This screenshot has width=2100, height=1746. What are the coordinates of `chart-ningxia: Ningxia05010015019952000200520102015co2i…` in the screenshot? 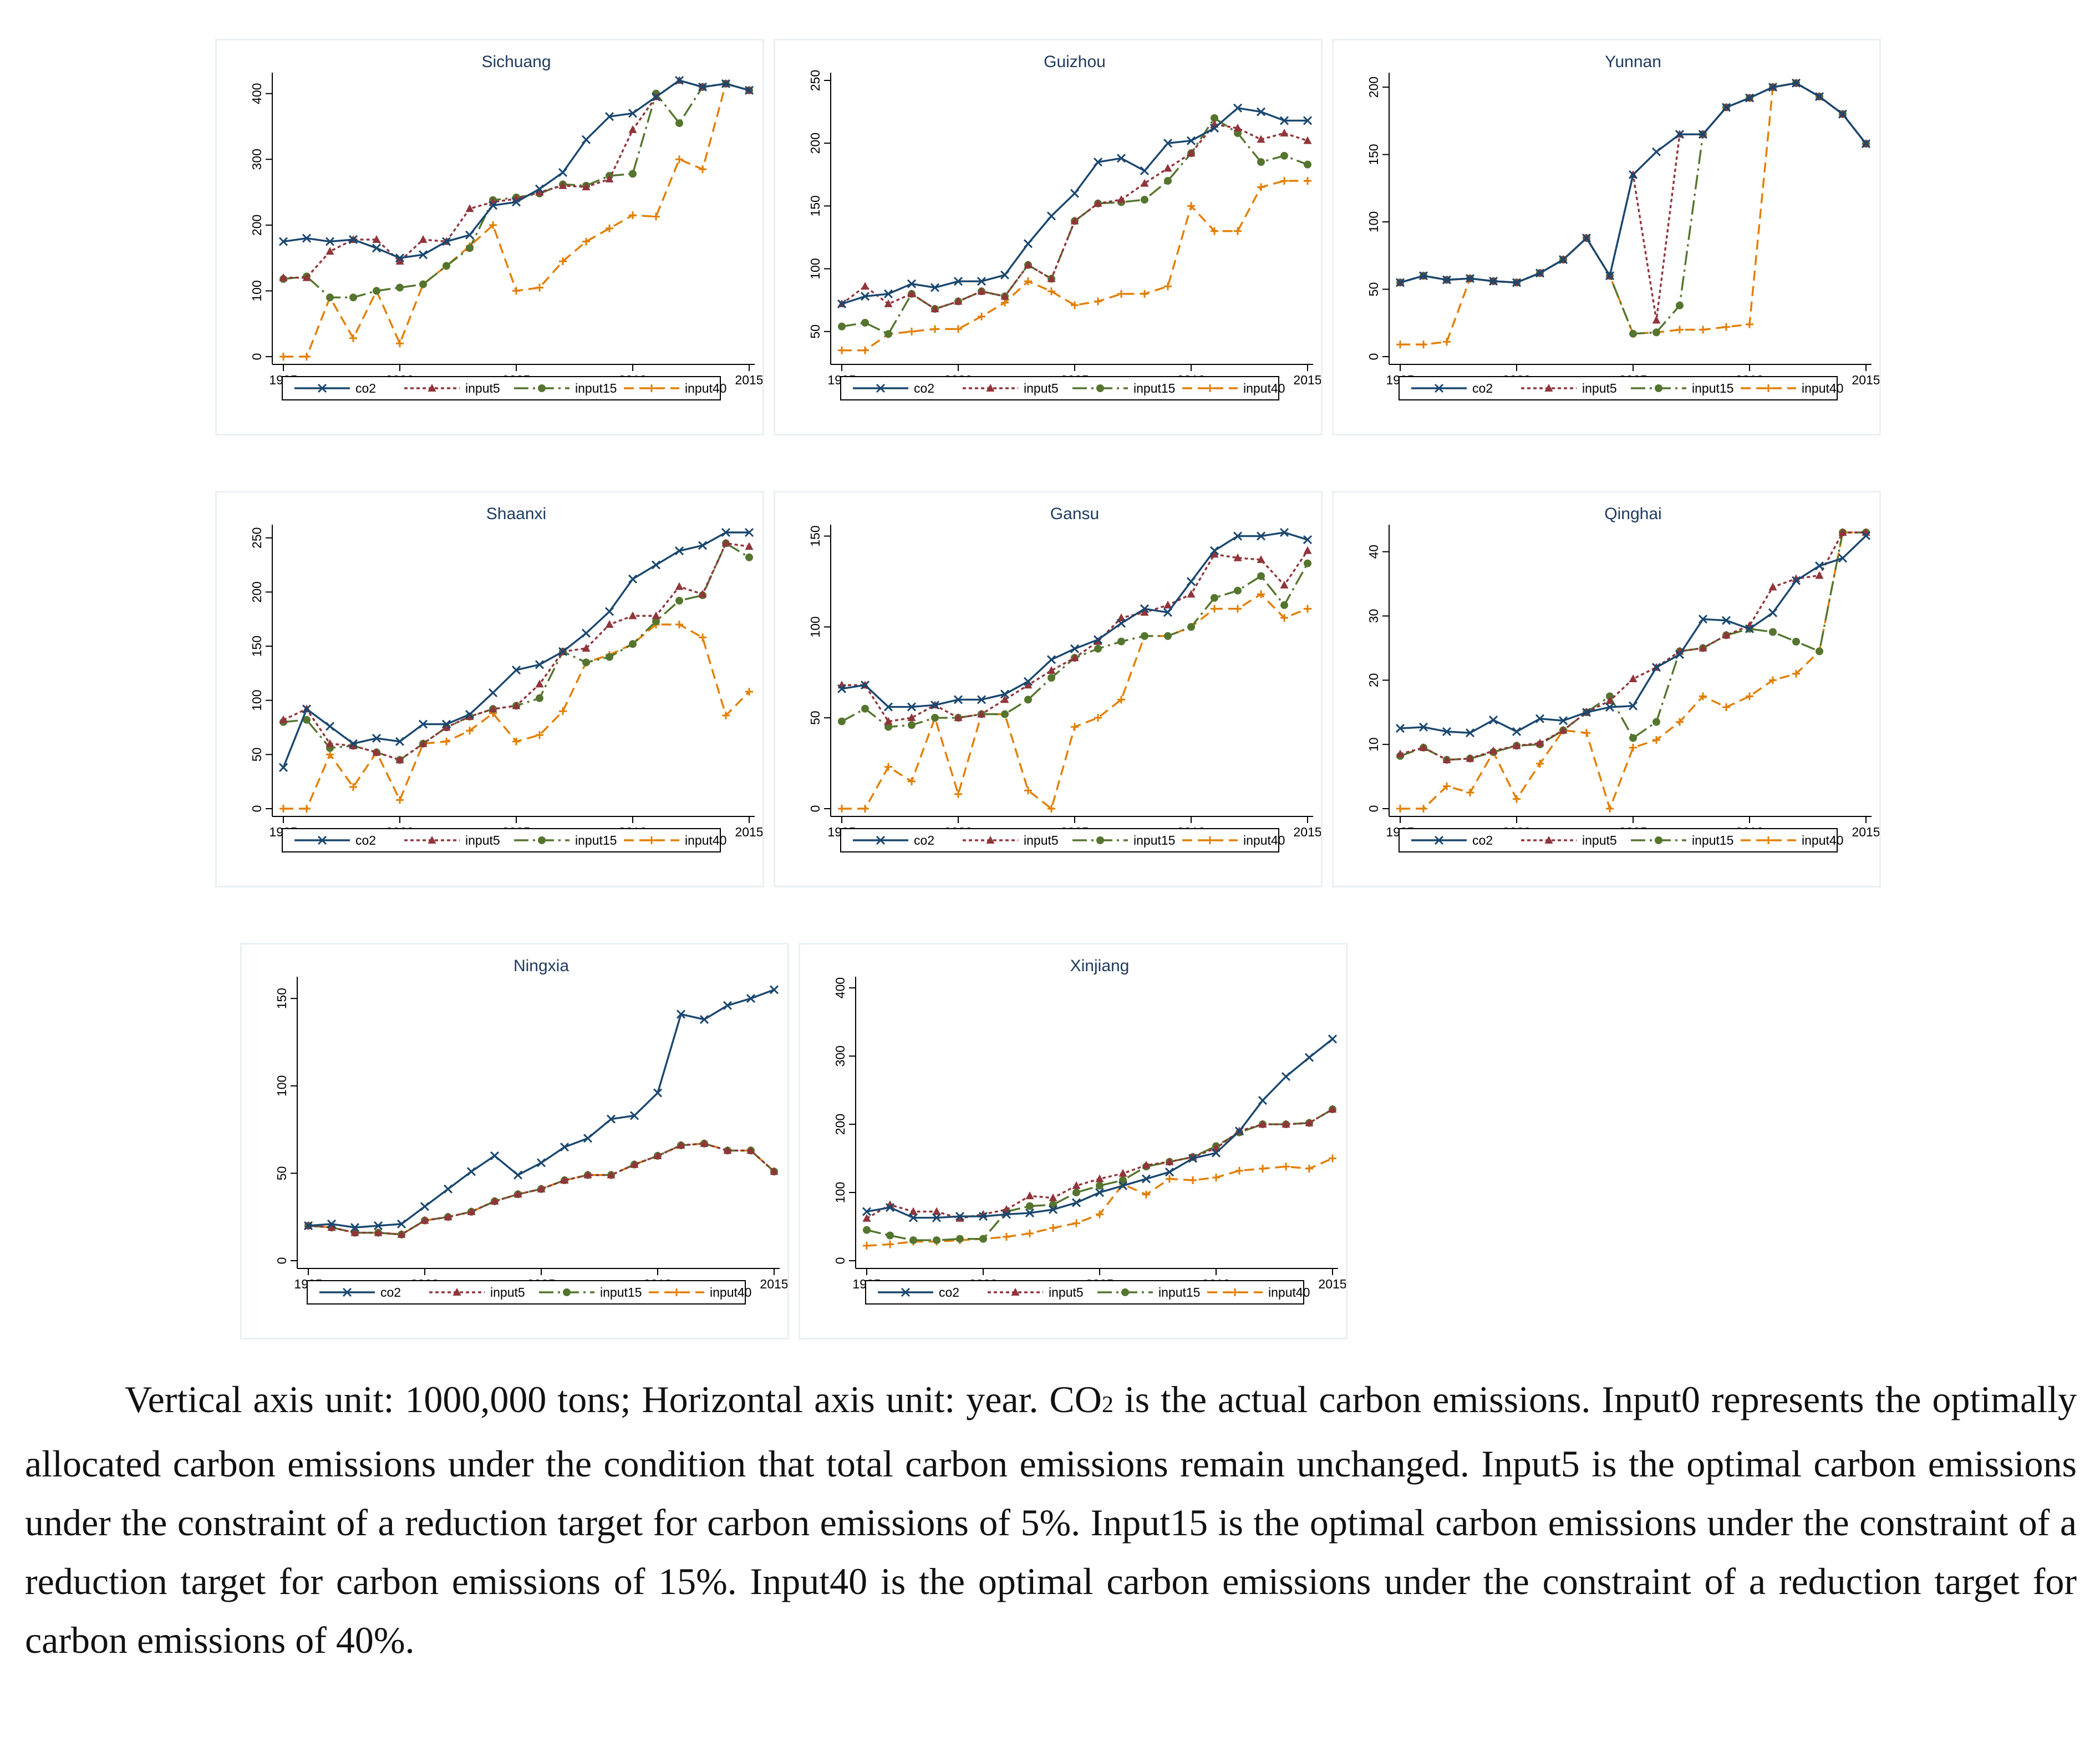 It's located at (530, 1131).